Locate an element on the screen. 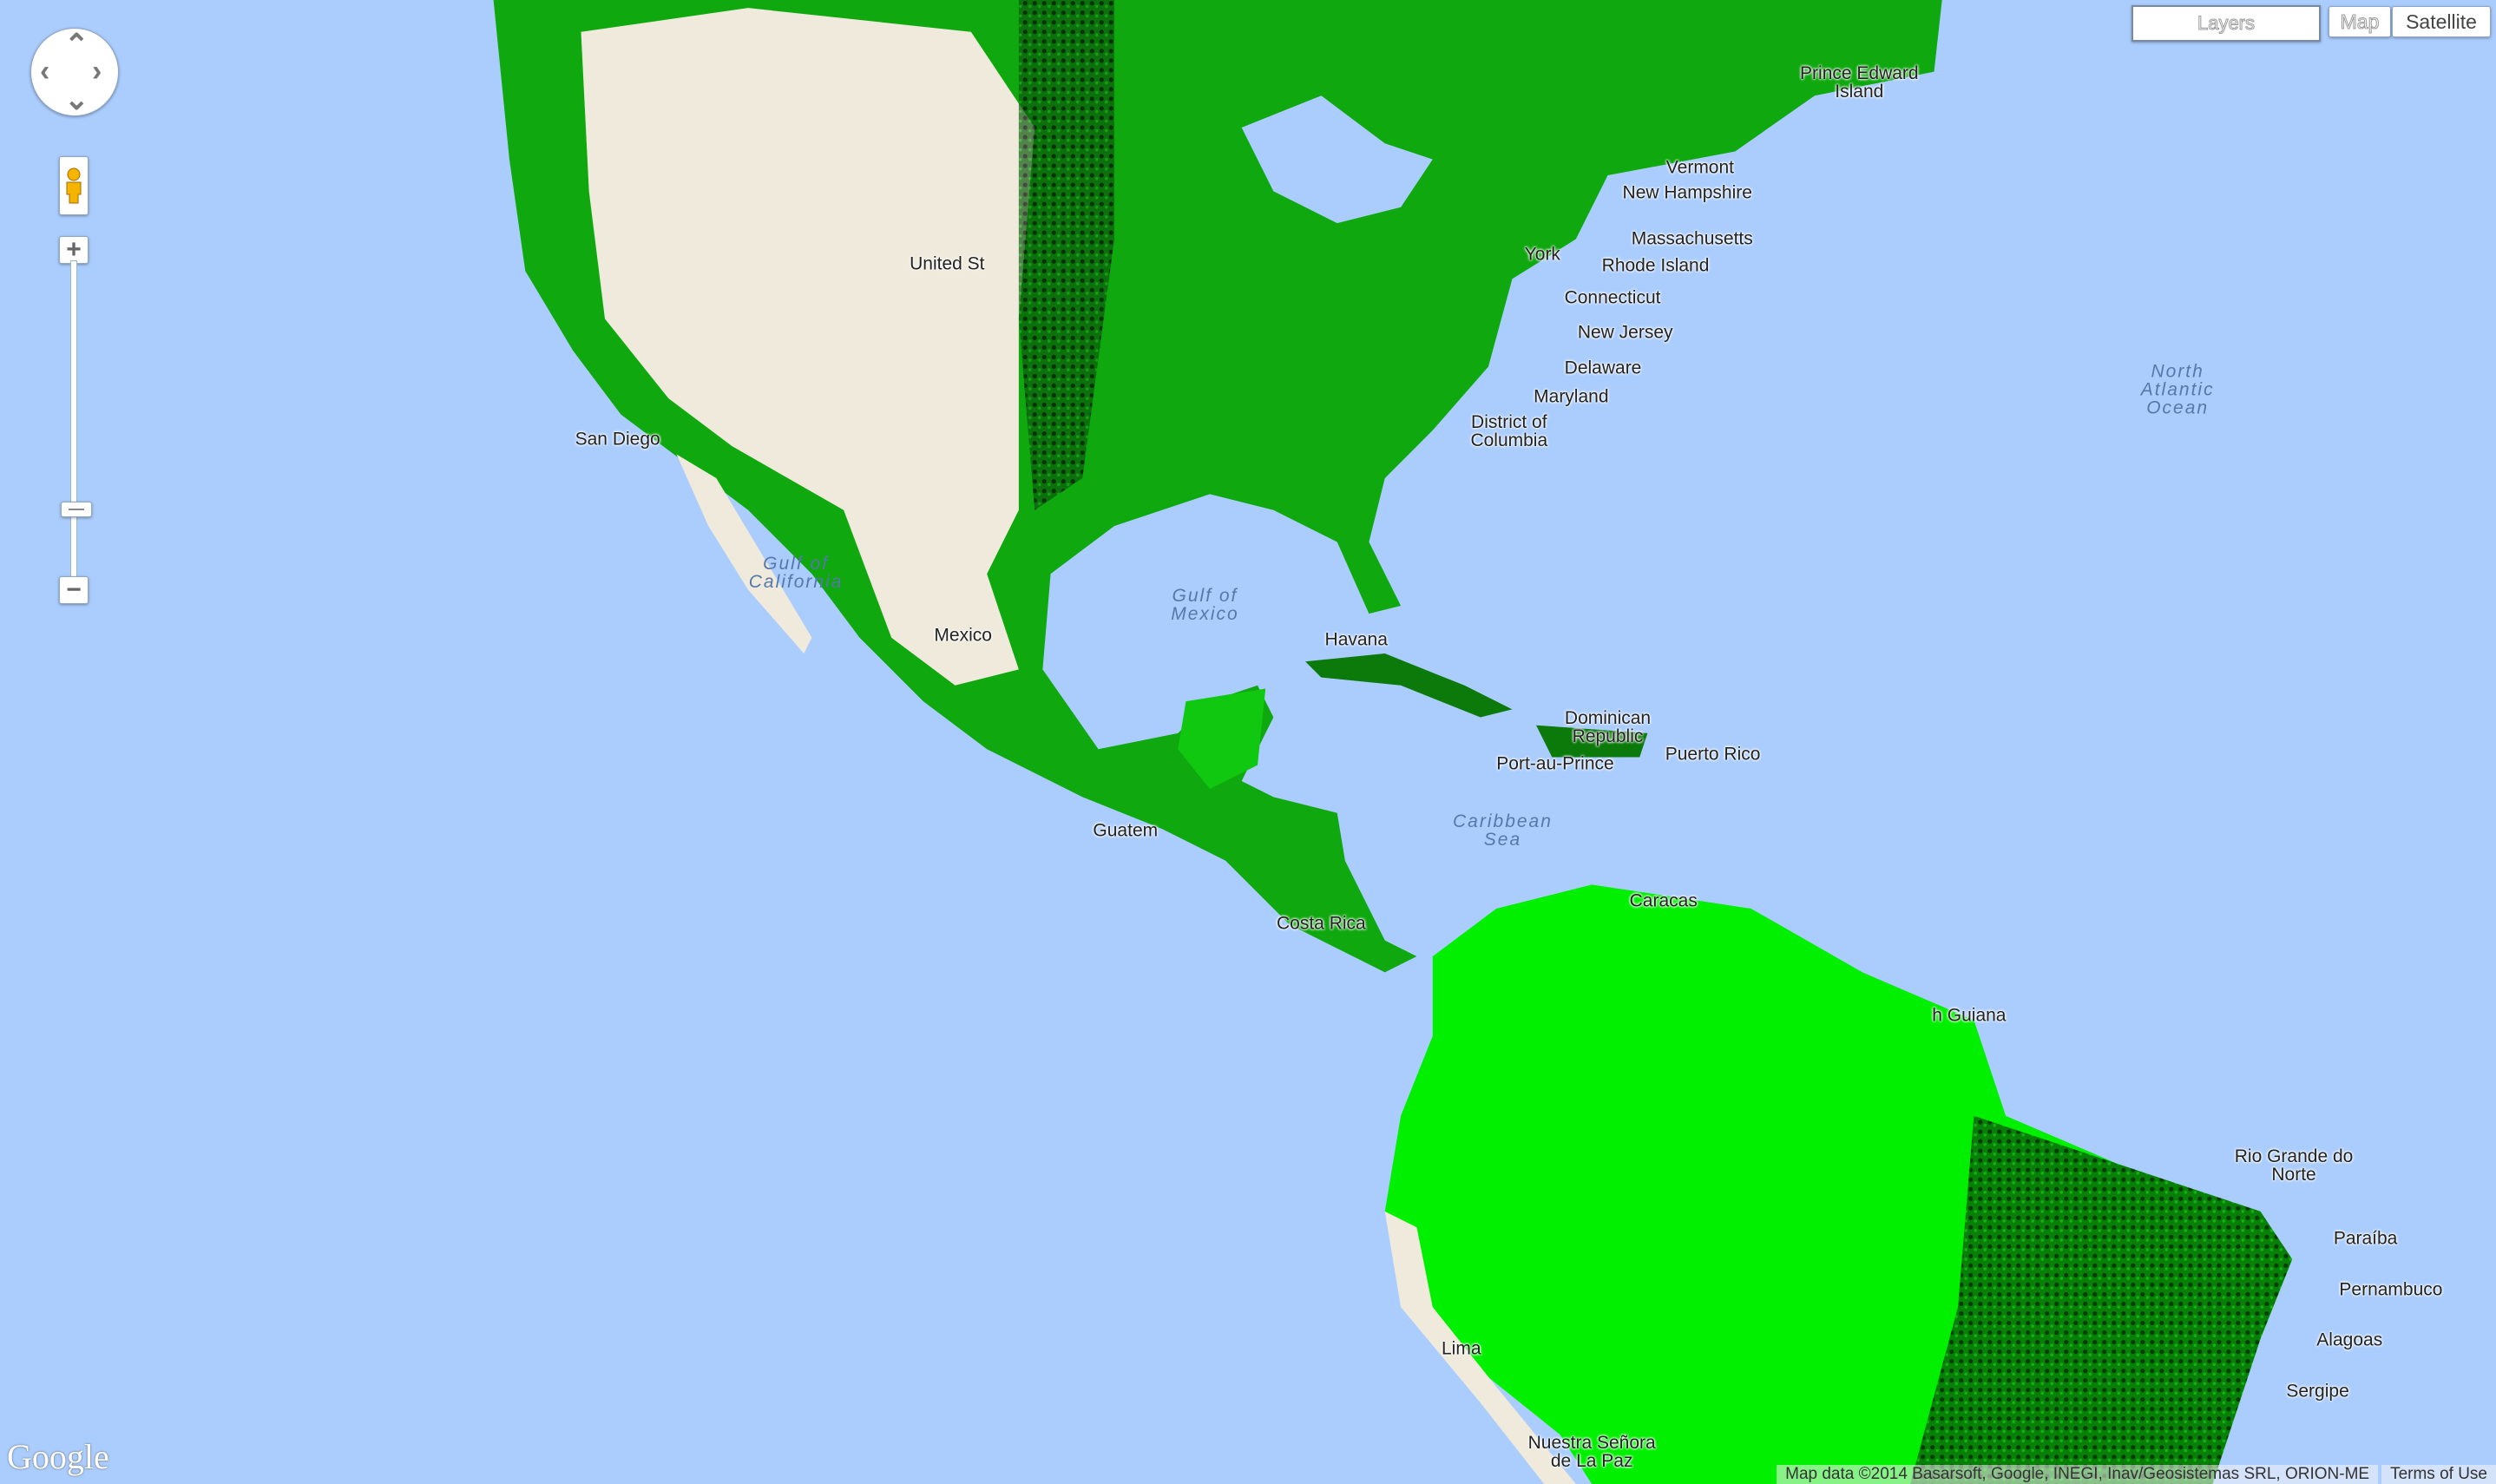 Image resolution: width=2496 pixels, height=1484 pixels. map-label: Port-au-Prince is located at coordinates (1555, 763).